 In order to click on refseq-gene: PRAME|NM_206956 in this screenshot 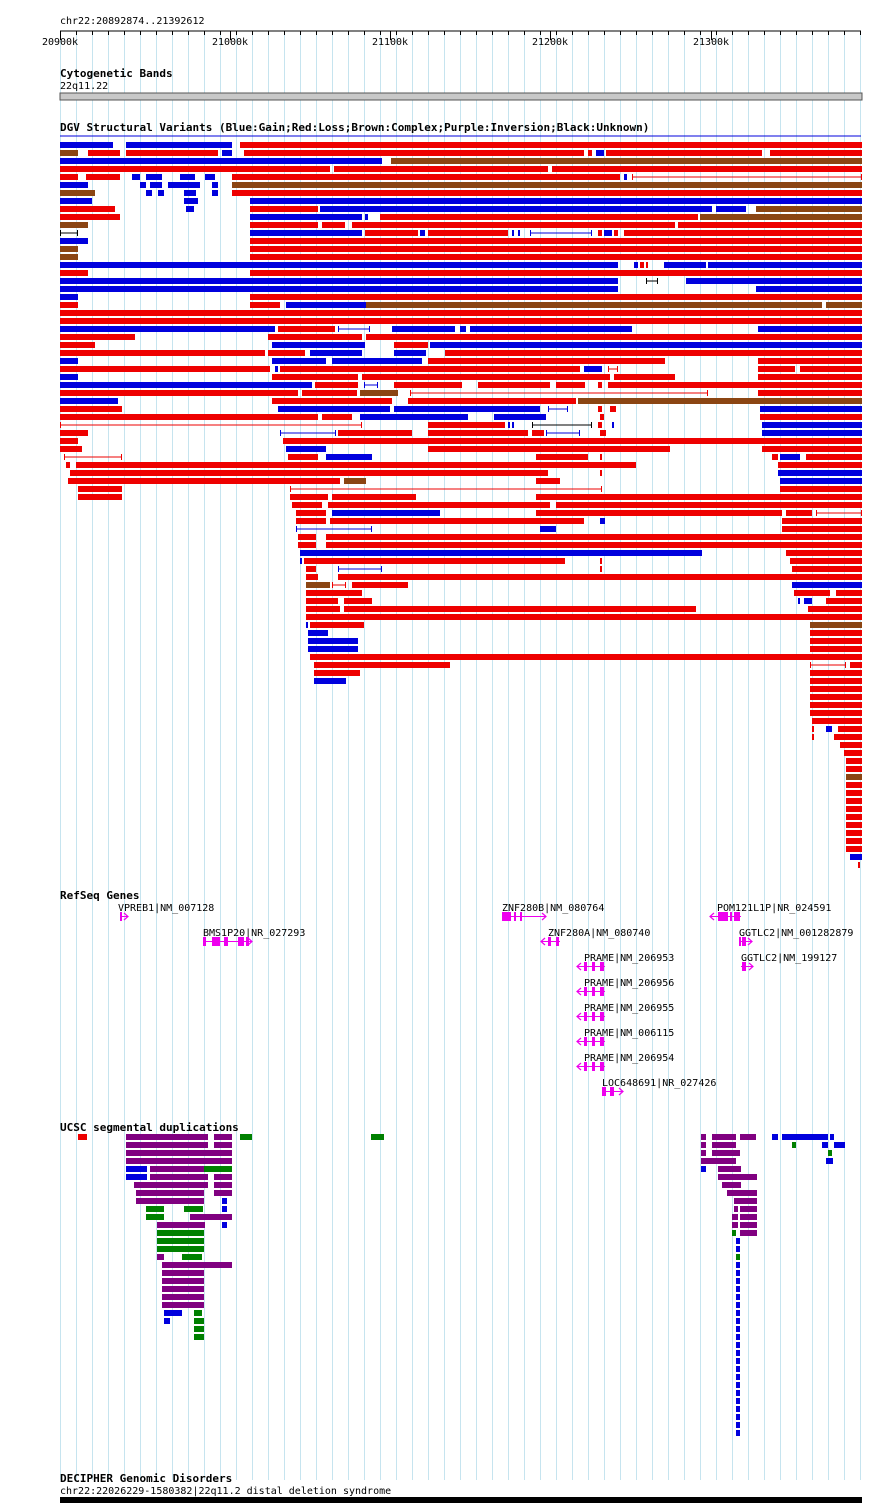, I will do `click(625, 987)`.